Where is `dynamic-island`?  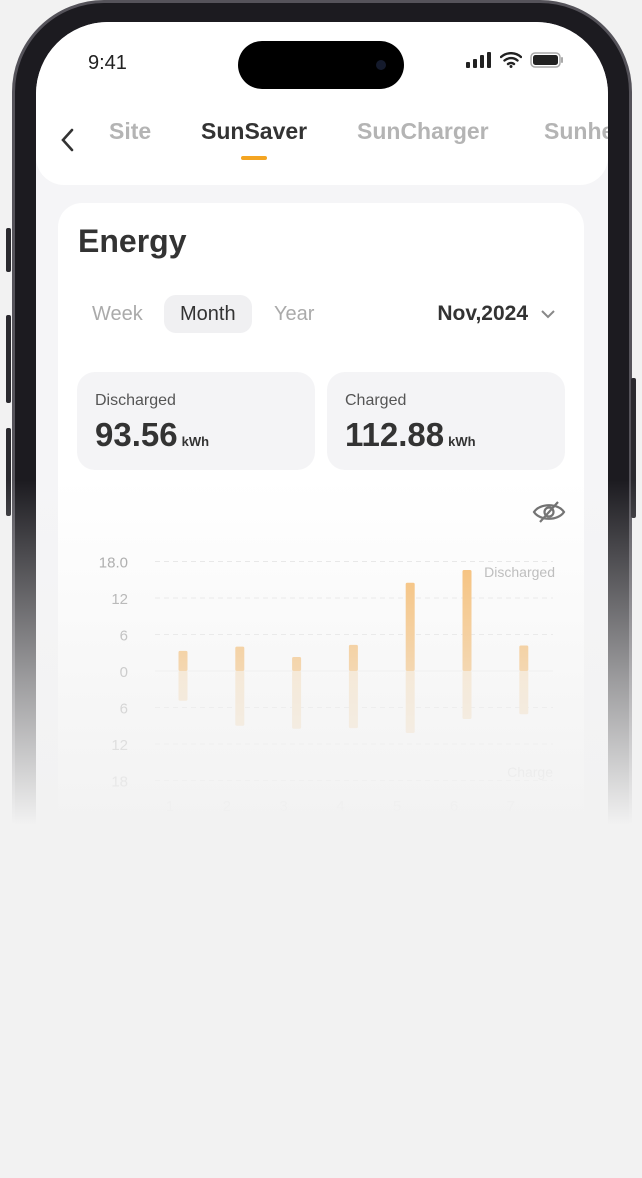
dynamic-island is located at coordinates (321, 65).